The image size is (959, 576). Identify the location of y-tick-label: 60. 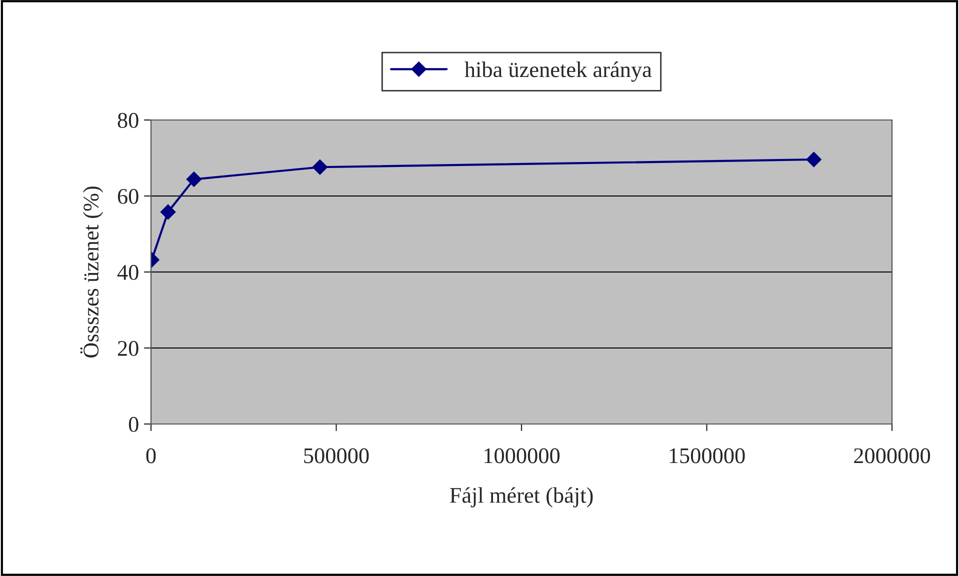
(128, 196).